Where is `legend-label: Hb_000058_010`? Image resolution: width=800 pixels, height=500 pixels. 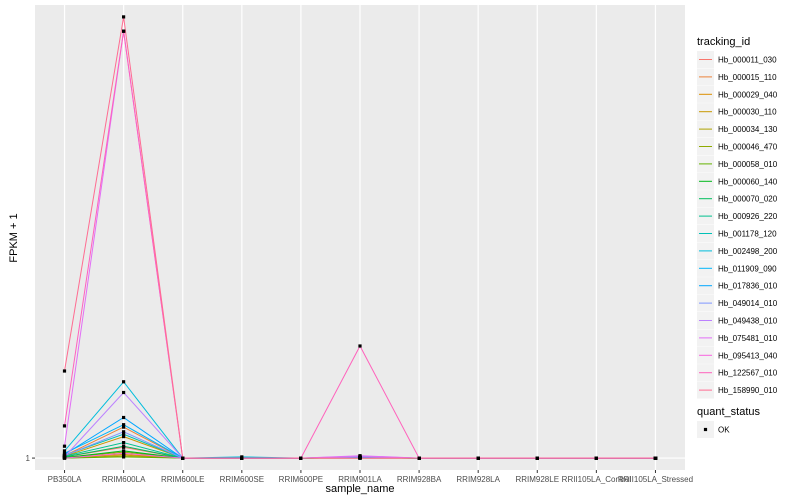 legend-label: Hb_000058_010 is located at coordinates (748, 164).